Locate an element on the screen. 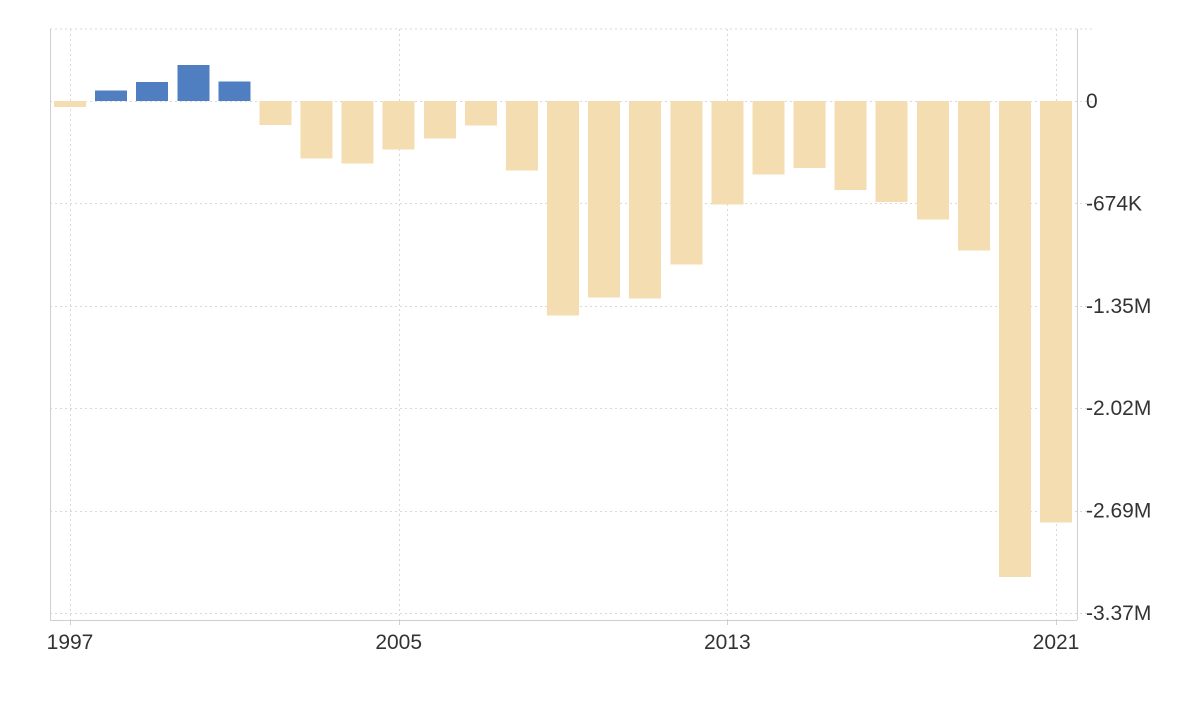  bar-2007 is located at coordinates (480, 113).